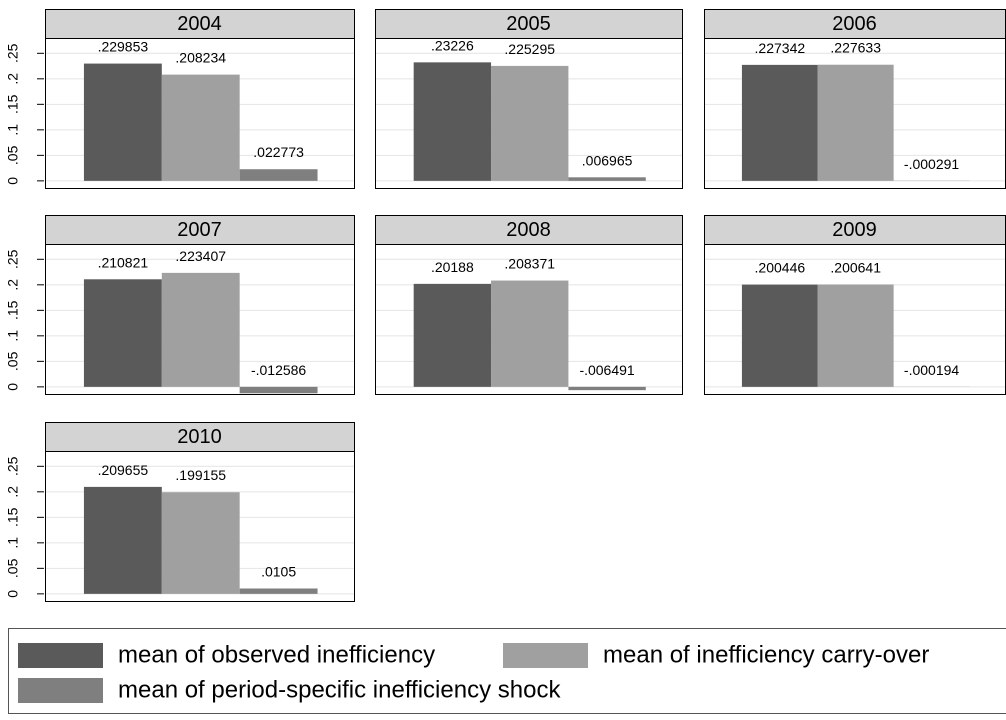  Describe the element at coordinates (931, 164) in the screenshot. I see `value-label: -.000291` at that location.